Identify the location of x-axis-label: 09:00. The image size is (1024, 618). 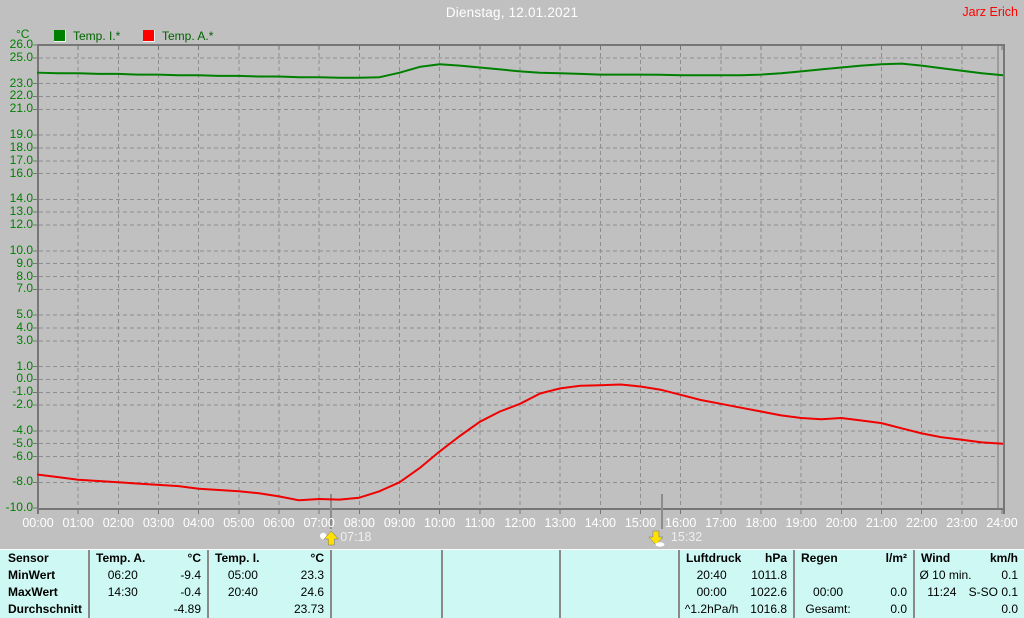
(399, 523).